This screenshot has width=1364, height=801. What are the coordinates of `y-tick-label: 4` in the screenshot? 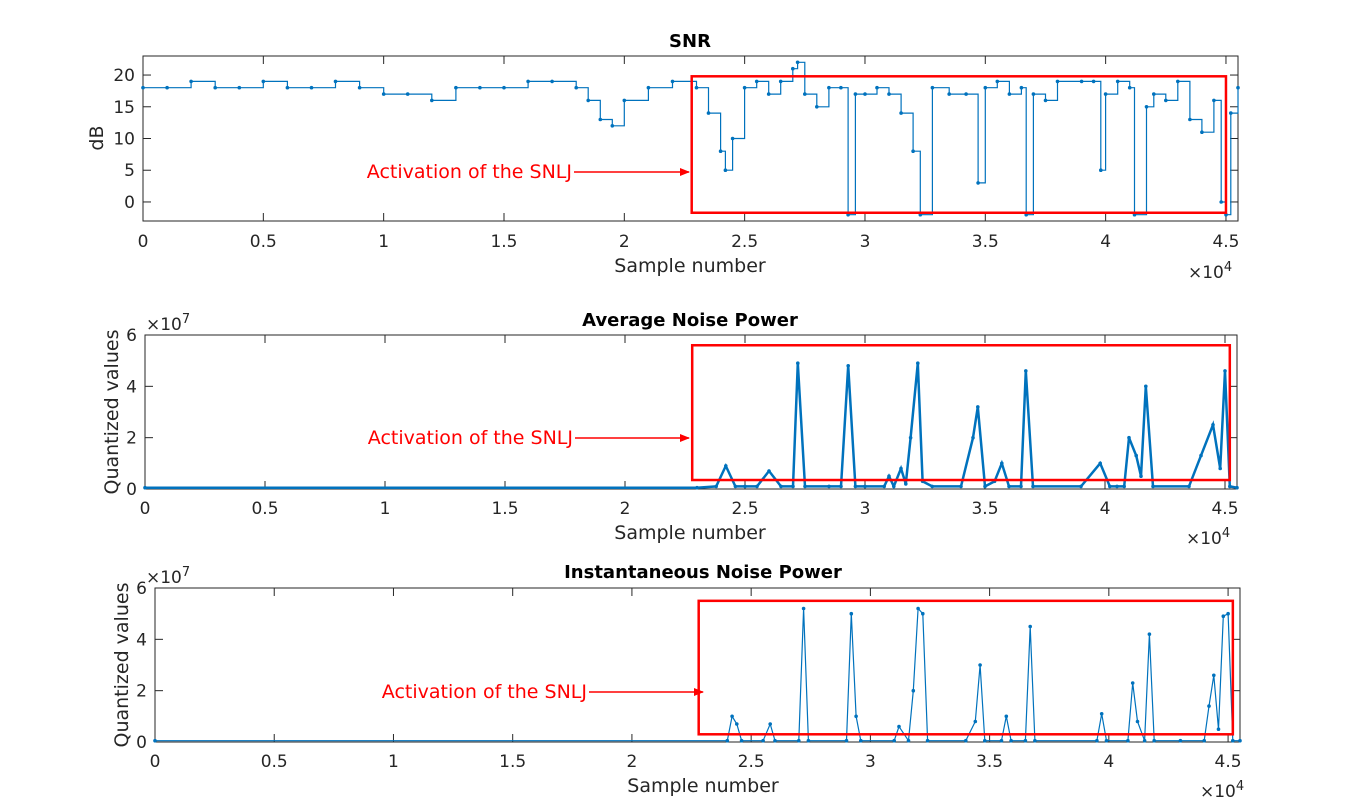 It's located at (131, 387).